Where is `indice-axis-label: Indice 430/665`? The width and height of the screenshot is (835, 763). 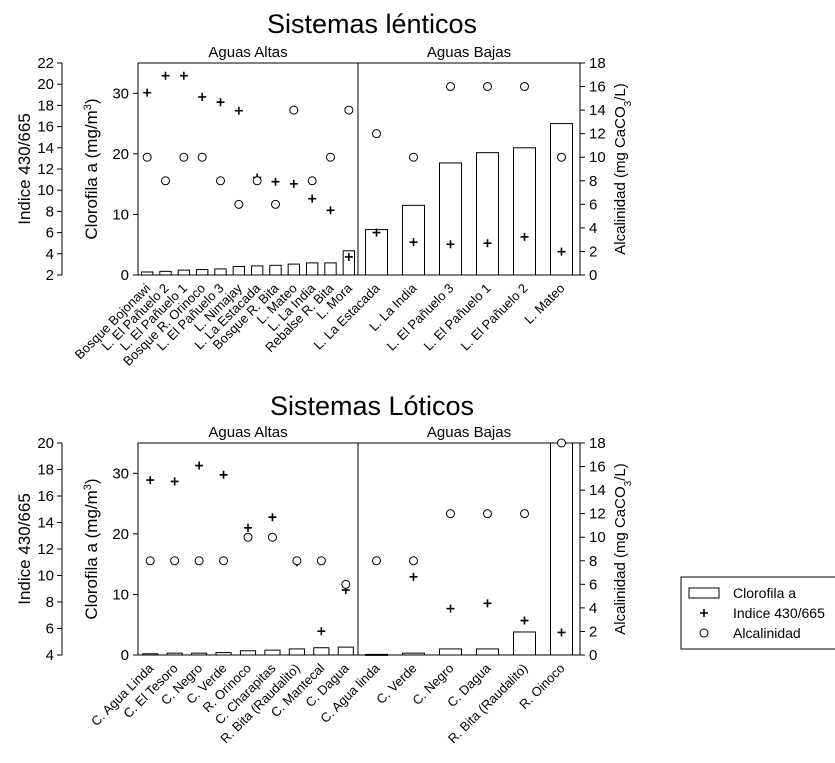 indice-axis-label: Indice 430/665 is located at coordinates (24, 169).